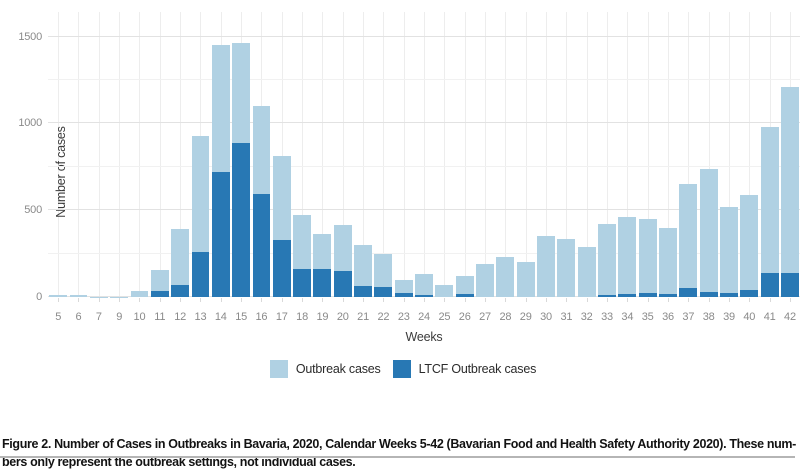  What do you see at coordinates (180, 310) in the screenshot?
I see `x-tick-label-week-12: 12` at bounding box center [180, 310].